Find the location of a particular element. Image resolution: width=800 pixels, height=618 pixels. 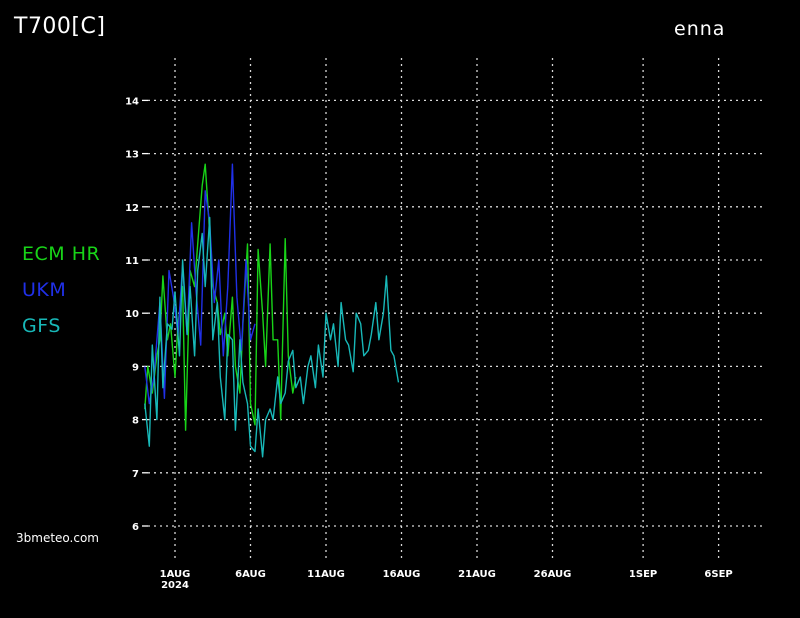

y-axis: 6 7 8 9 10 11 12 13 14 is located at coordinates (136, 314).